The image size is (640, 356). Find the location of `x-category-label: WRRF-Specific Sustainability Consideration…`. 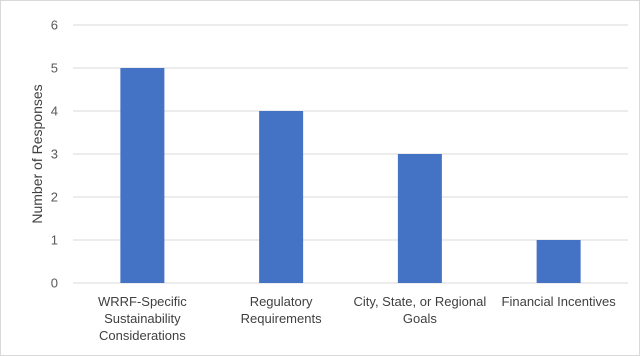

x-category-label: WRRF-Specific Sustainability Consideration… is located at coordinates (142, 318).